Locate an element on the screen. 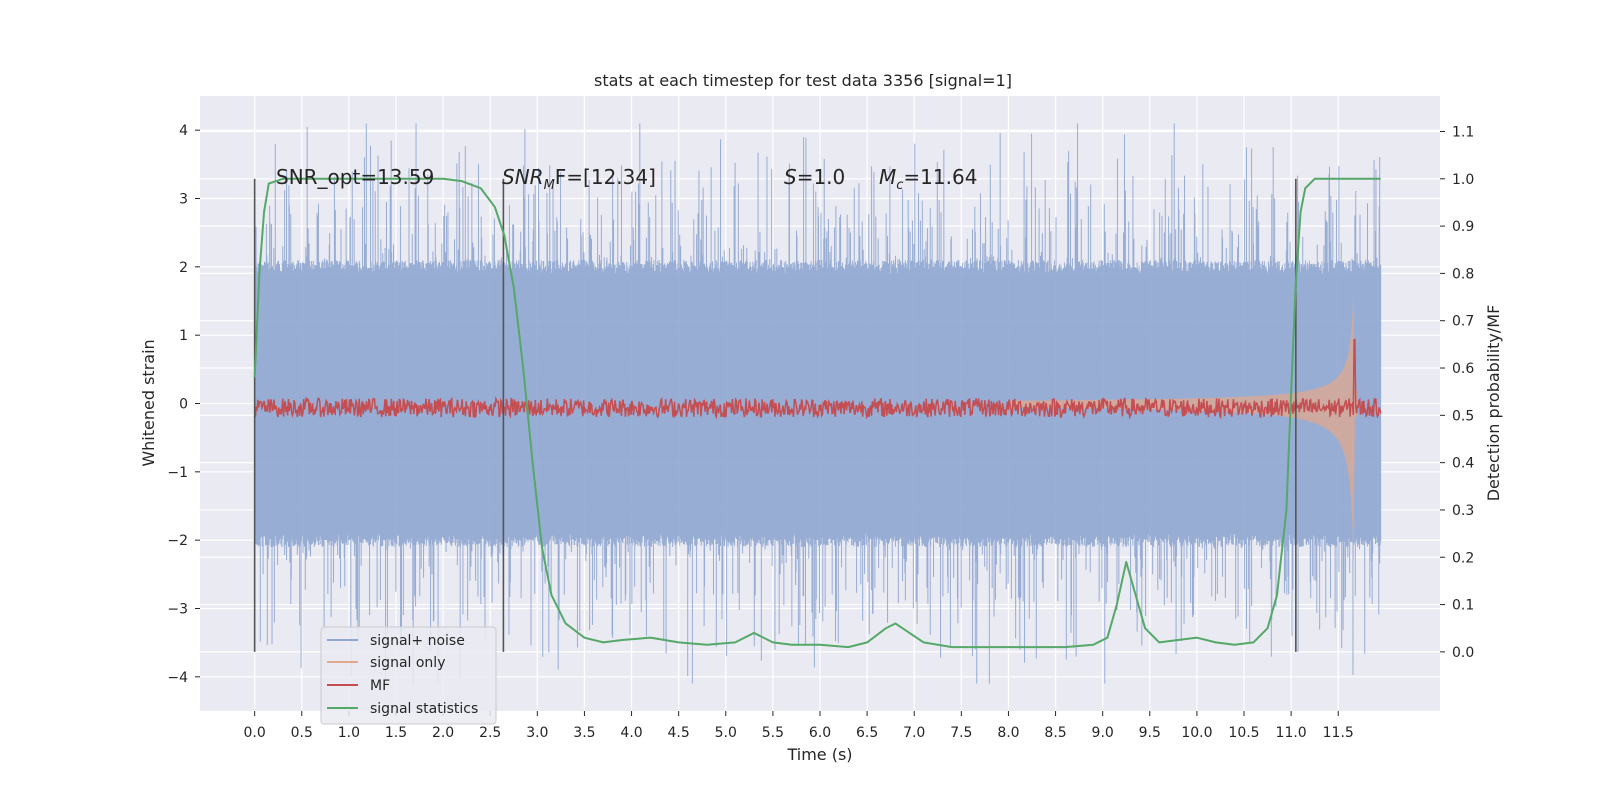 The image size is (1600, 800). annotation-snr-mf: SNRMF=[12.34] is located at coordinates (579, 179).